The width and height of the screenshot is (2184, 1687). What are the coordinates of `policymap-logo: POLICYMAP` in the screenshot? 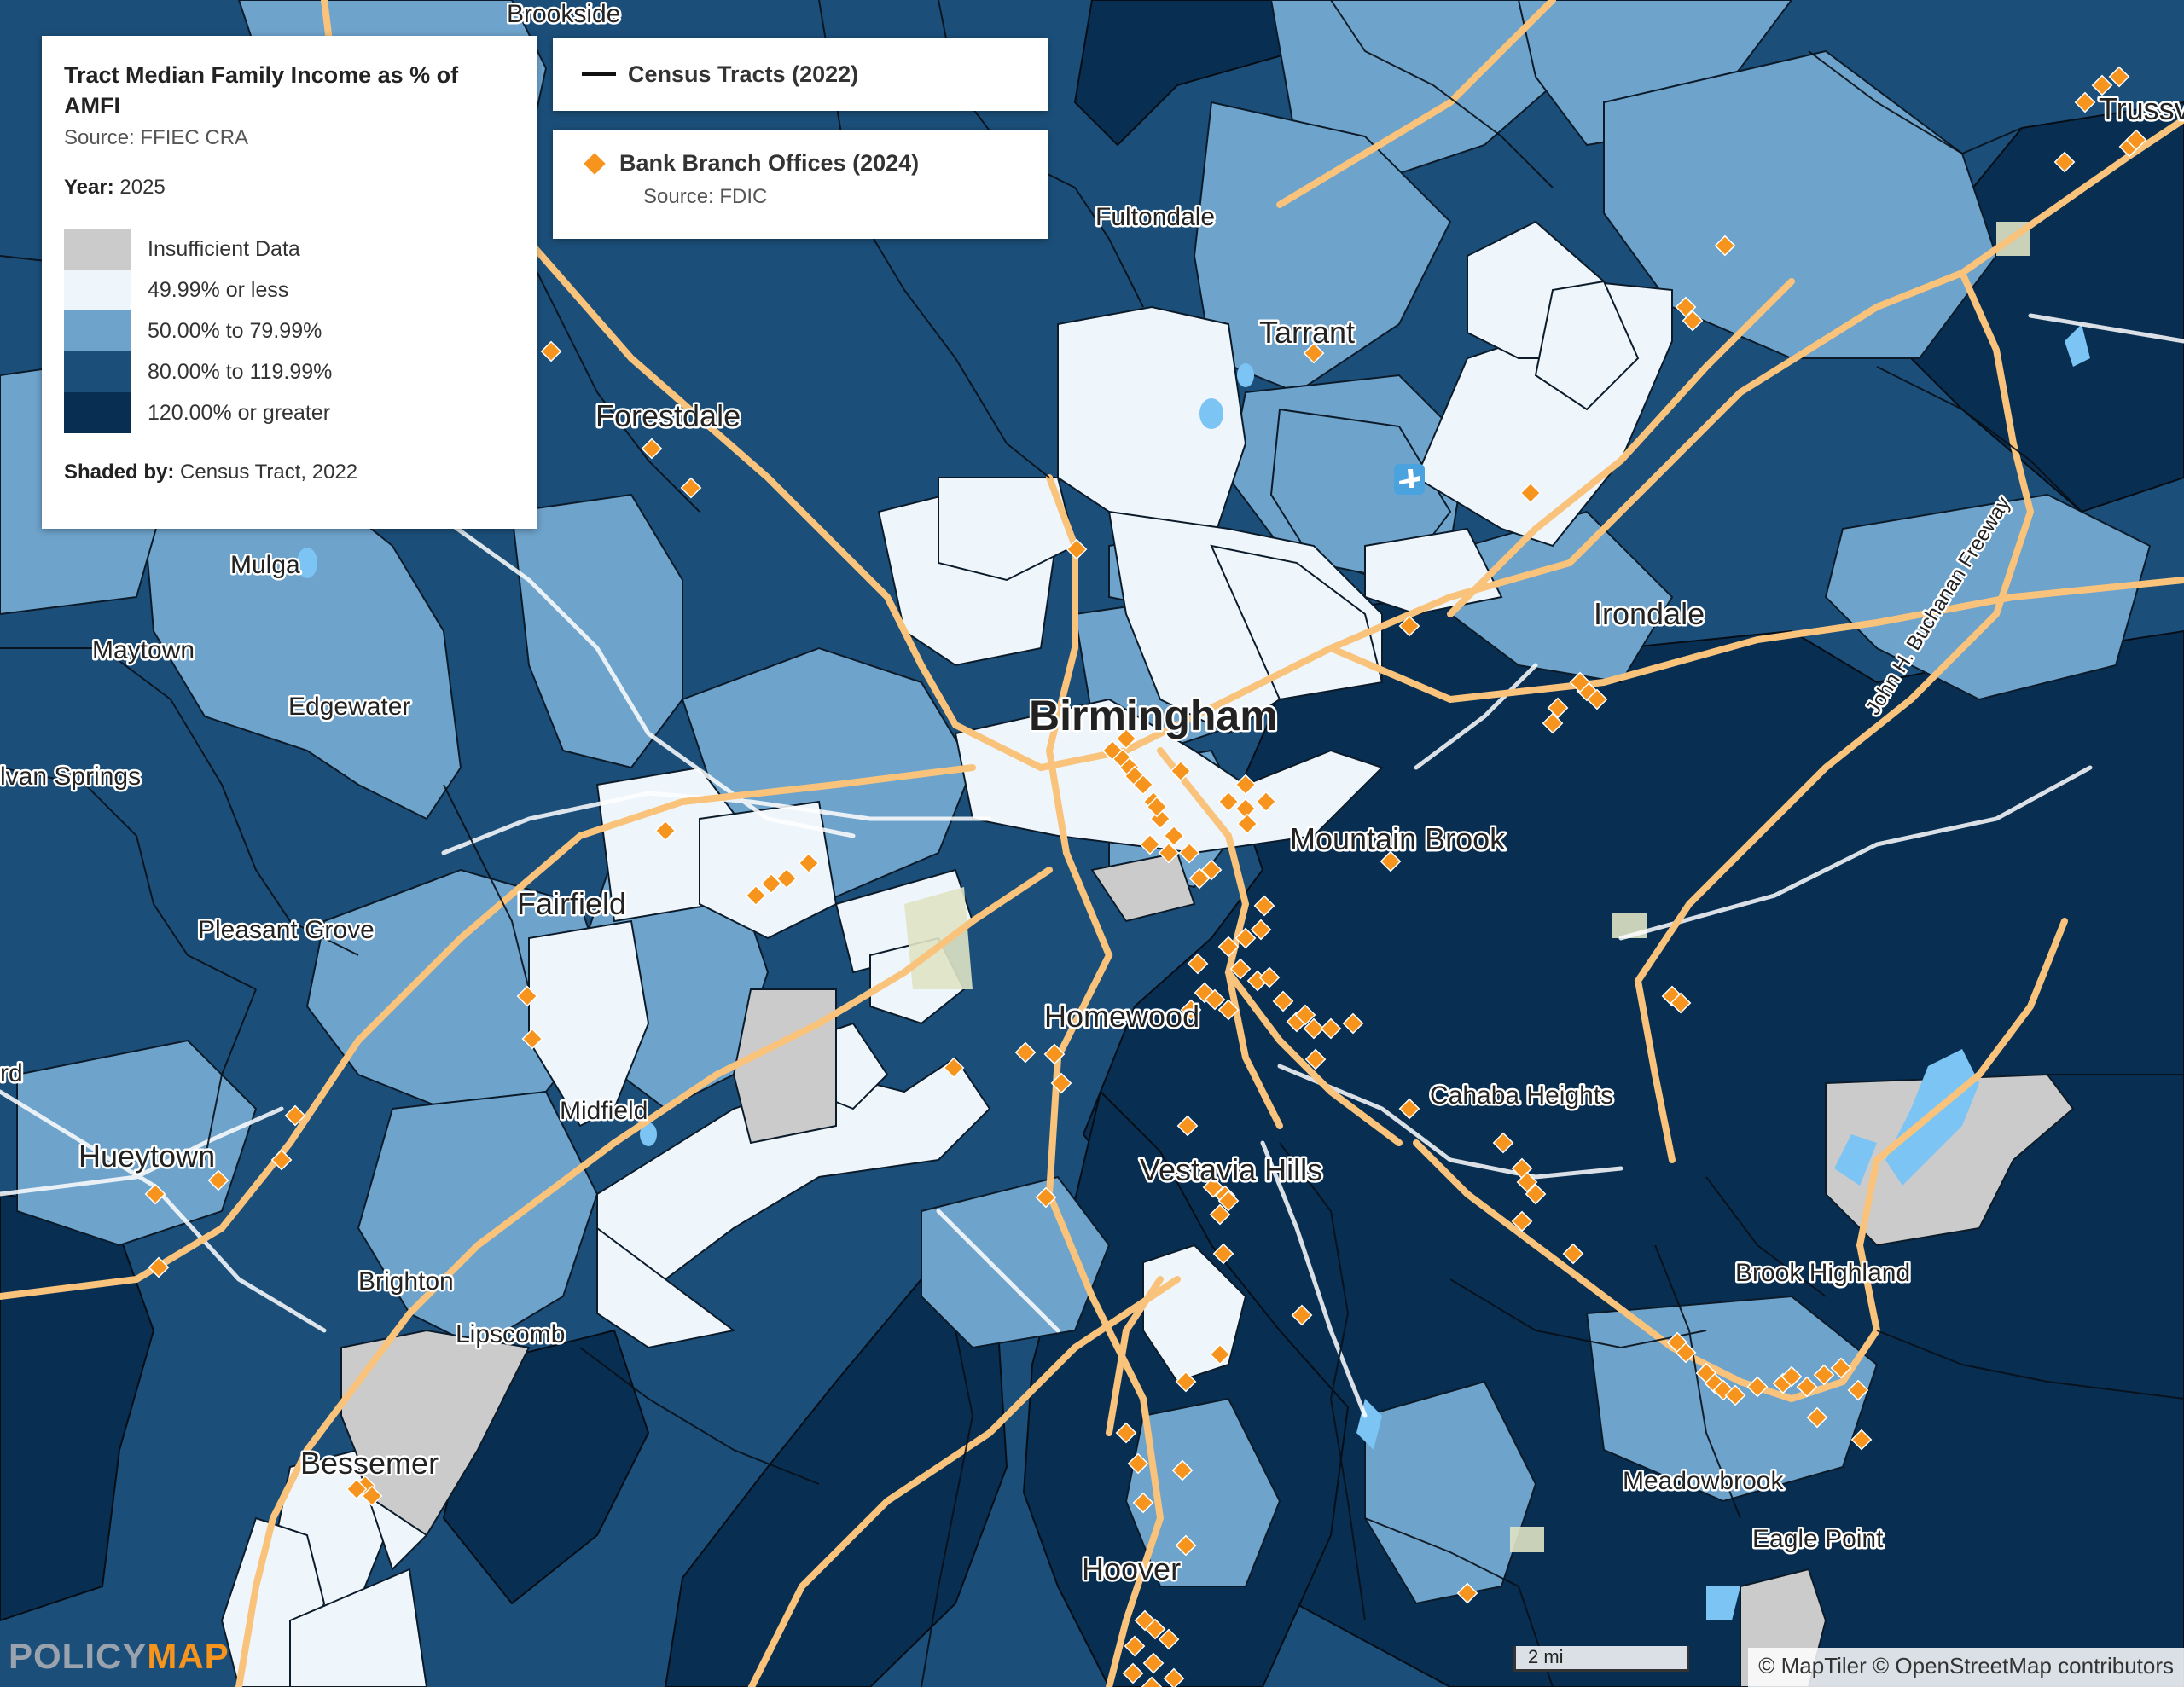 It's located at (119, 1656).